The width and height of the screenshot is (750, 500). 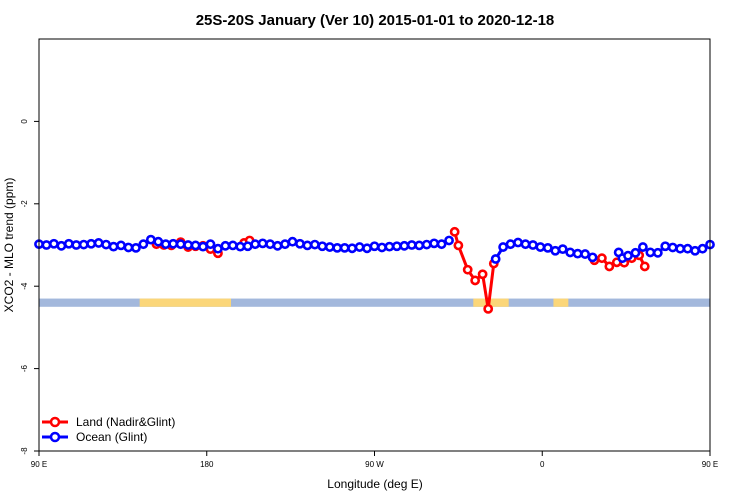 What do you see at coordinates (374, 464) in the screenshot?
I see `x-tick-label: 90 W` at bounding box center [374, 464].